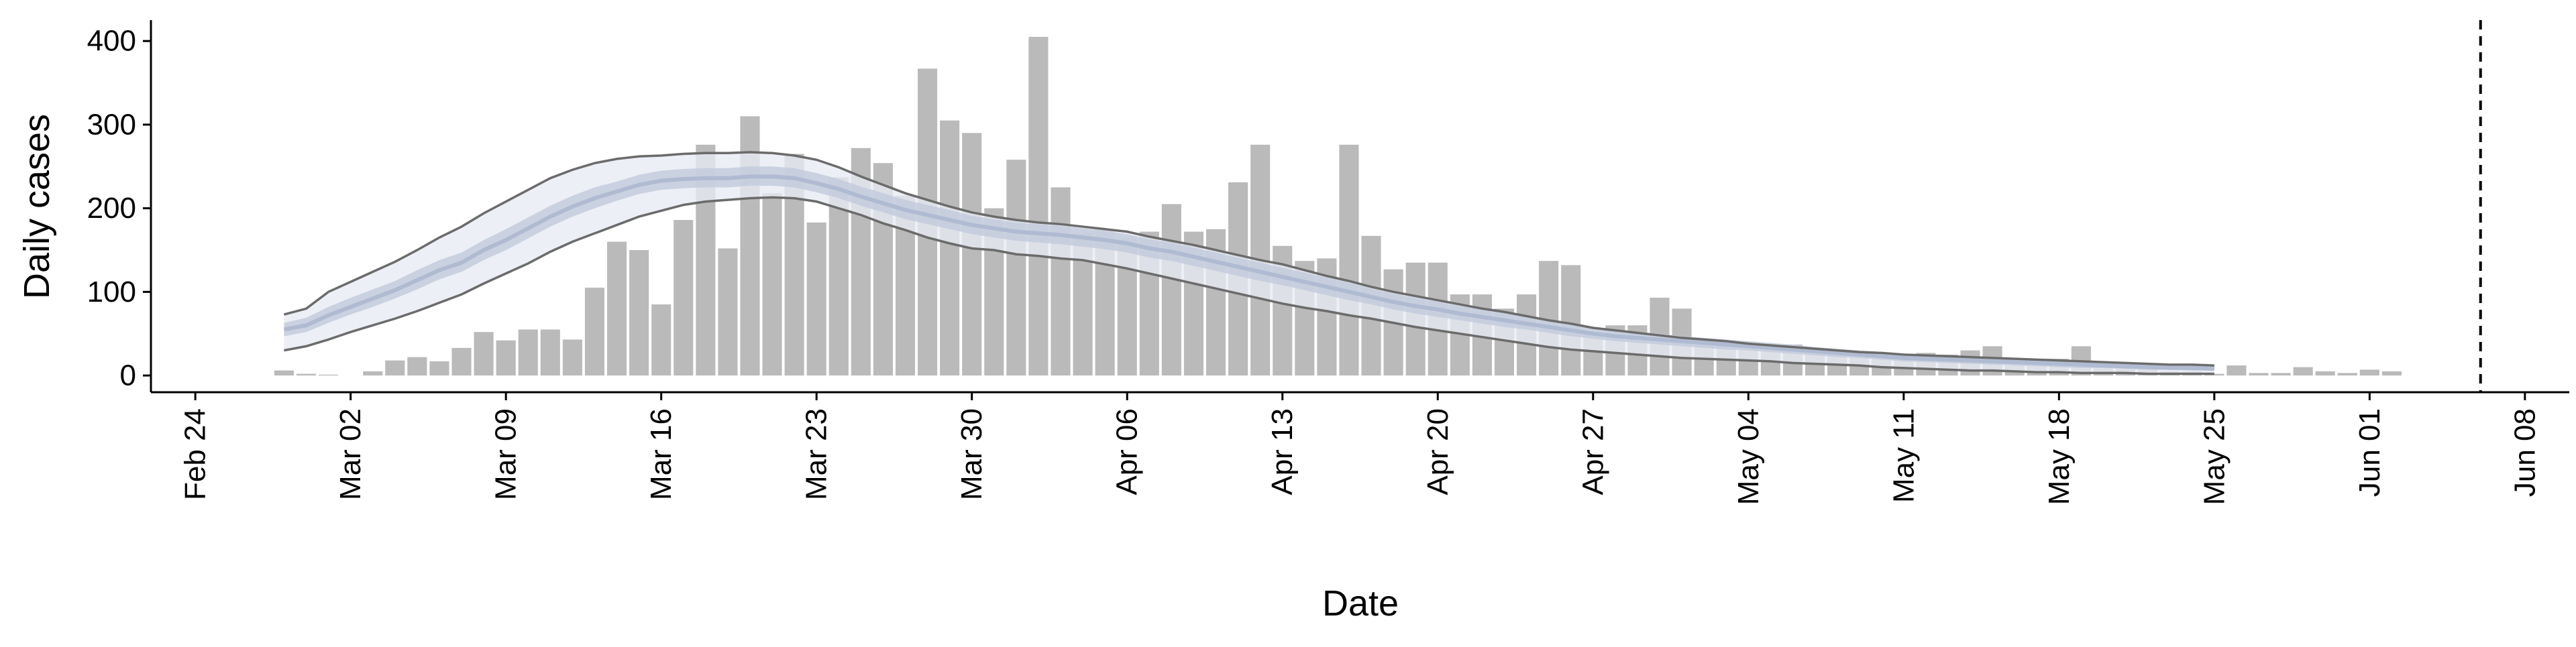 This screenshot has width=2576, height=647. What do you see at coordinates (2369, 452) in the screenshot?
I see `x-tick-label: Jun 01` at bounding box center [2369, 452].